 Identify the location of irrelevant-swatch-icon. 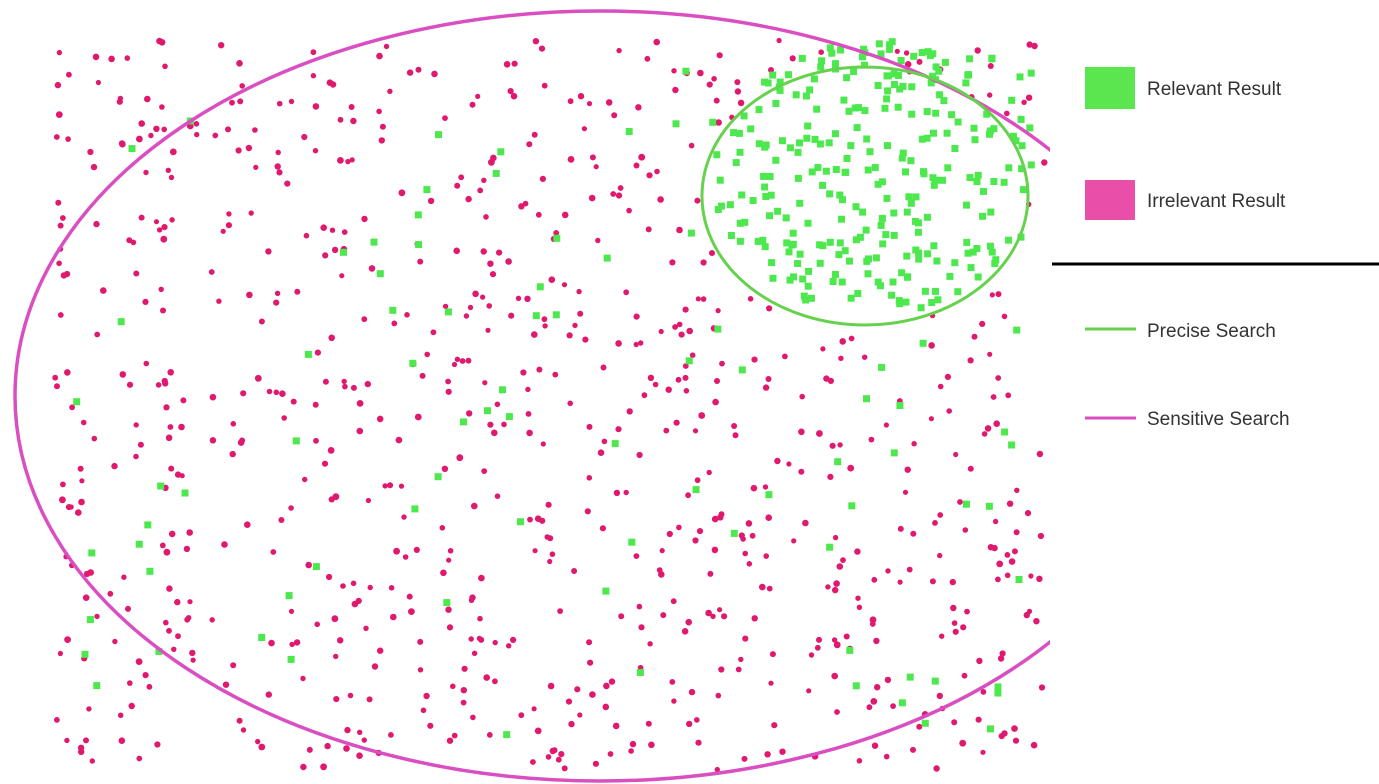
(1110, 200).